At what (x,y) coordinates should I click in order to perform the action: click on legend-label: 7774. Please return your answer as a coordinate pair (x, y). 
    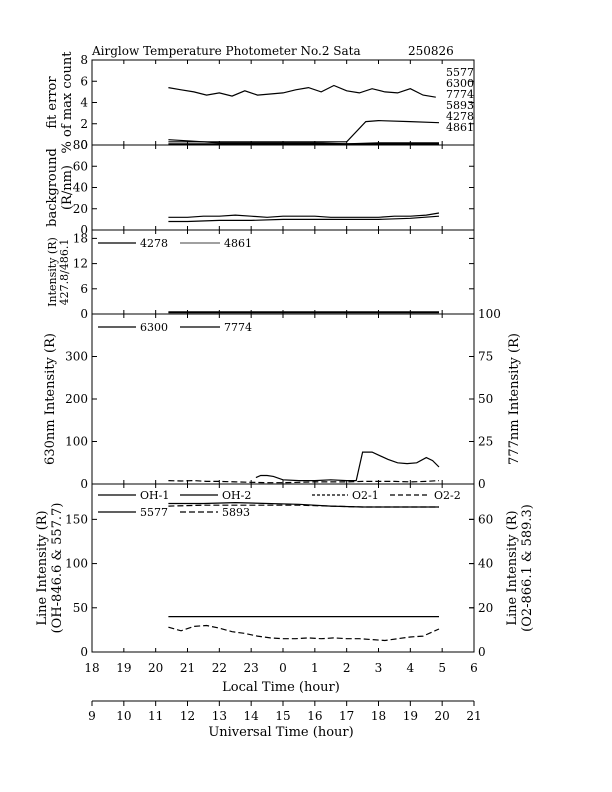
    Looking at the image, I should click on (460, 94).